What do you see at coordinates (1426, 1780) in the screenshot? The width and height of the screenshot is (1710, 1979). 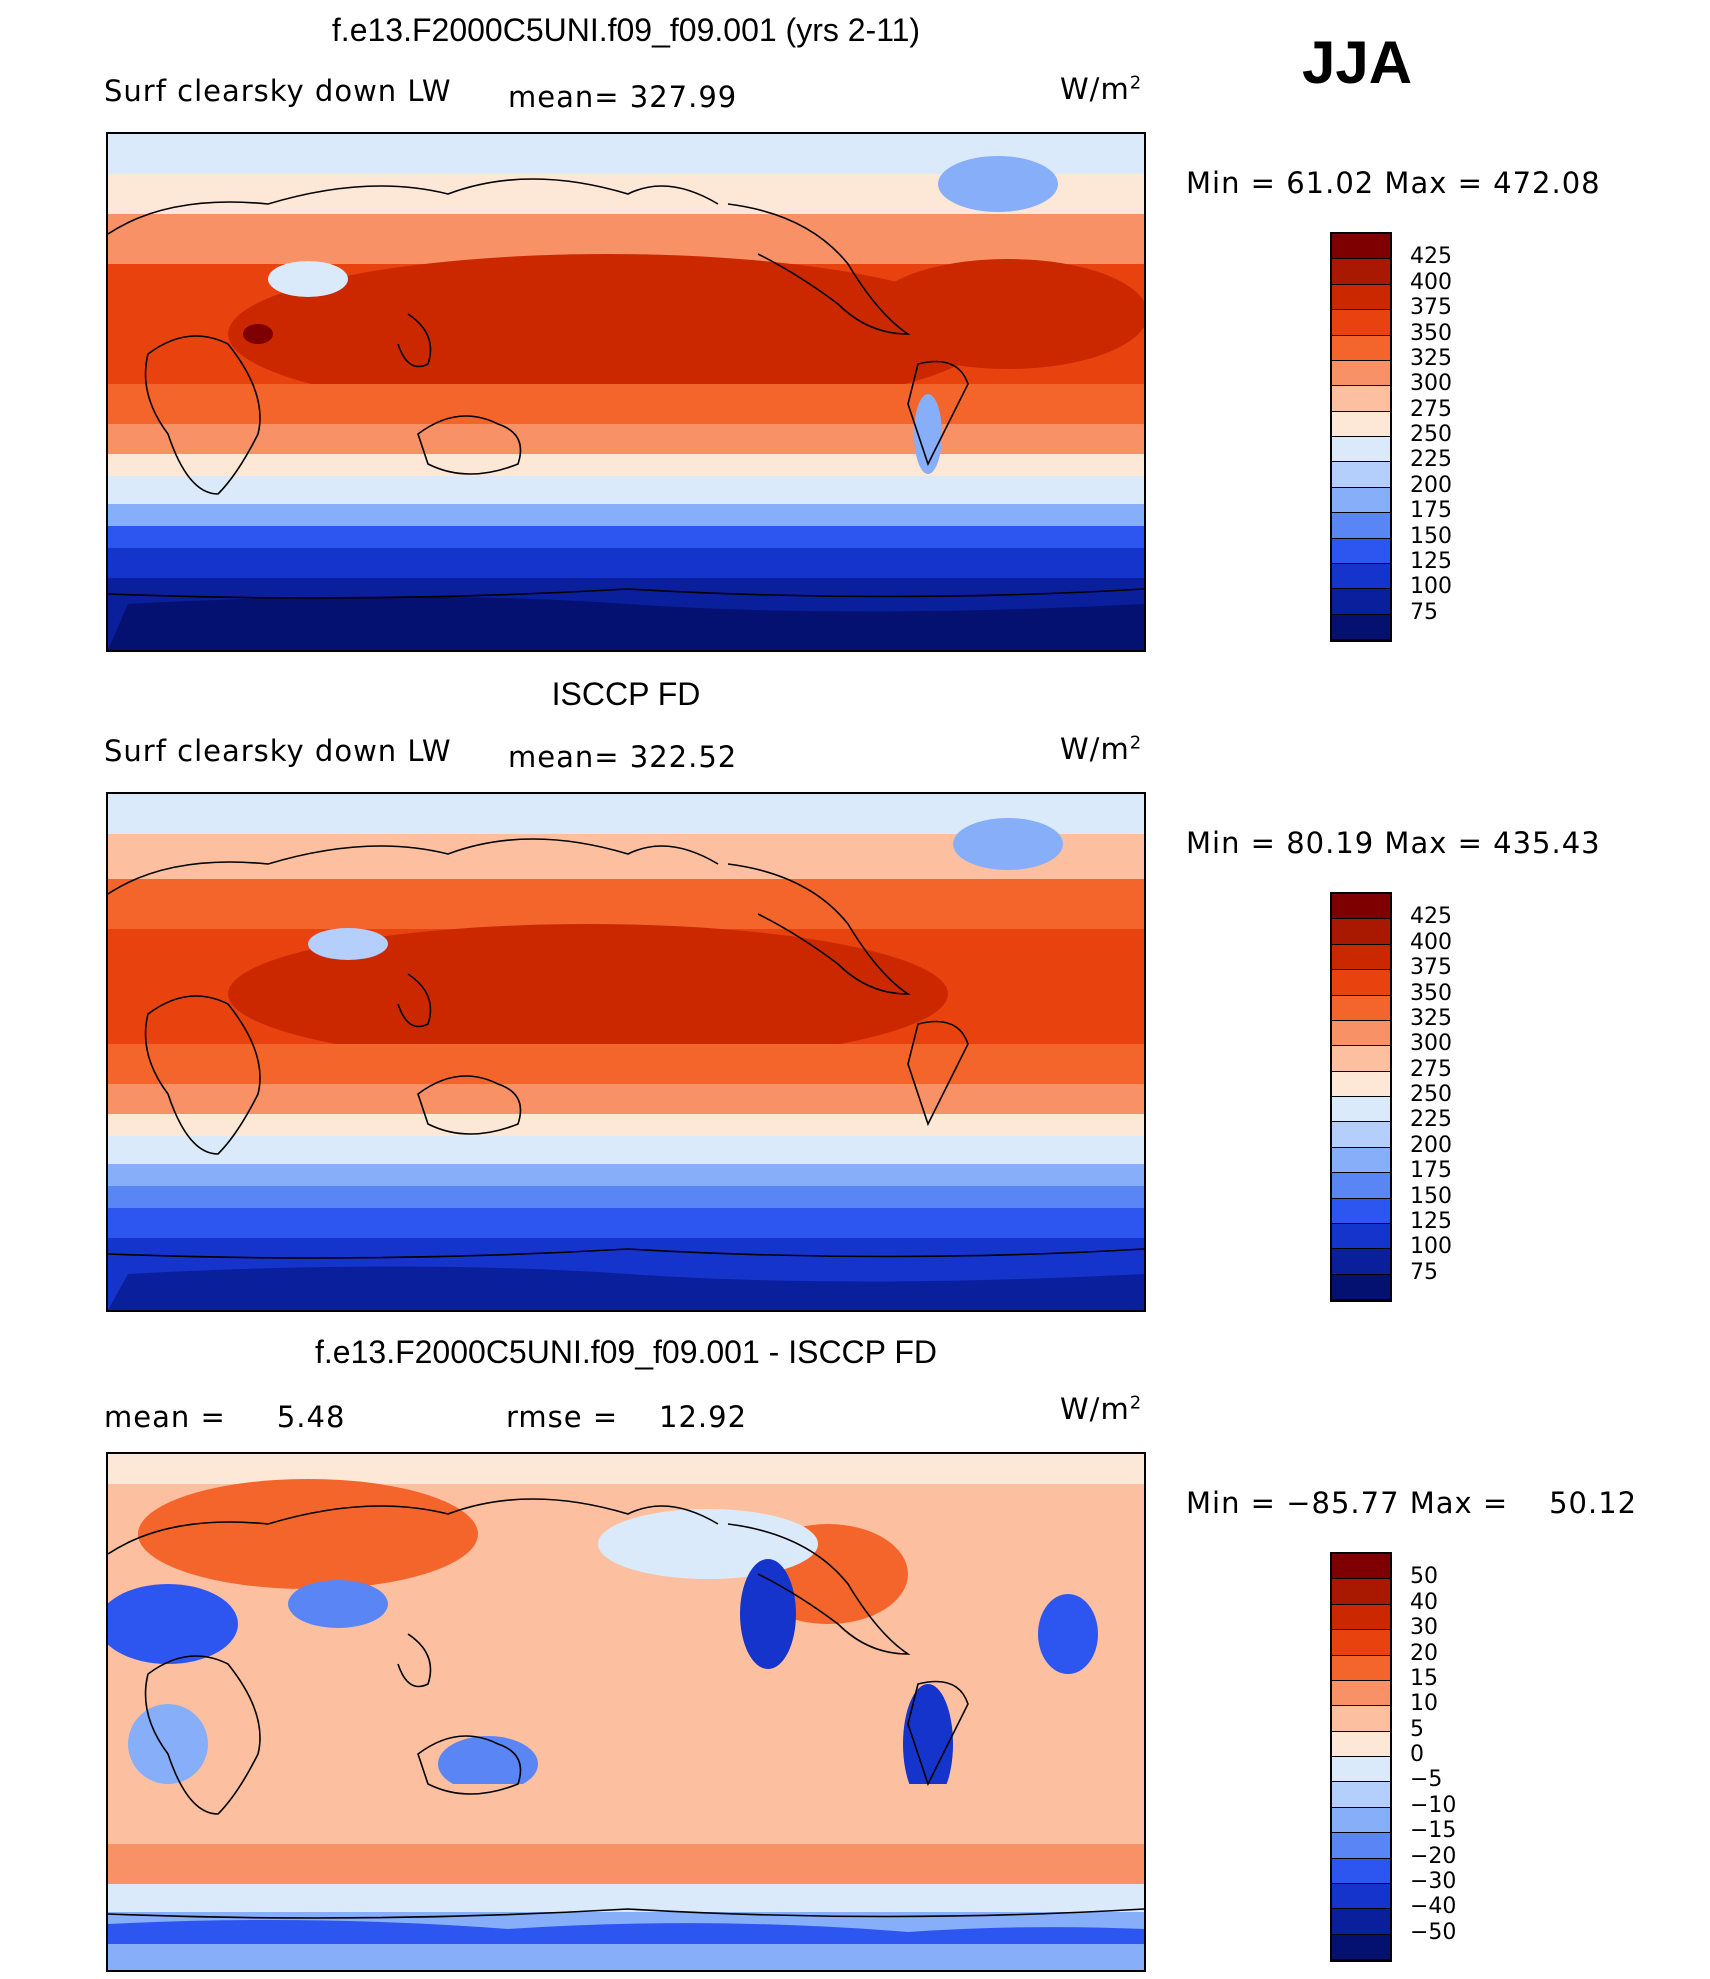 I see `colorbar-tick-label: −5` at bounding box center [1426, 1780].